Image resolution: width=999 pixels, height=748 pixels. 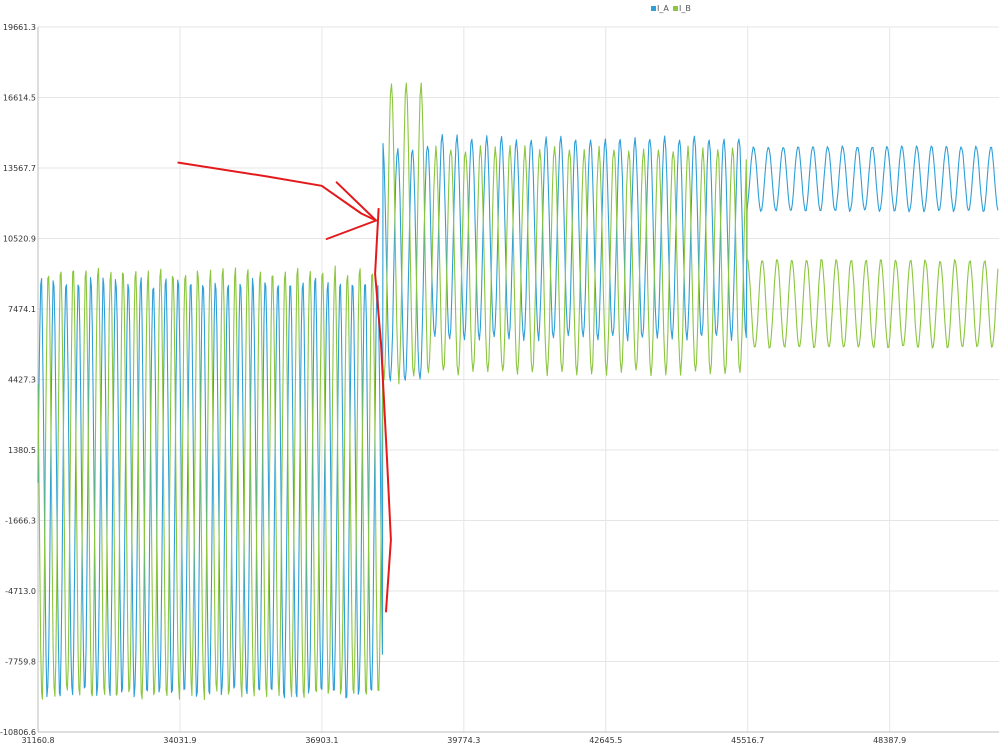 I want to click on y-tick-label: 10520.9, so click(x=19, y=239).